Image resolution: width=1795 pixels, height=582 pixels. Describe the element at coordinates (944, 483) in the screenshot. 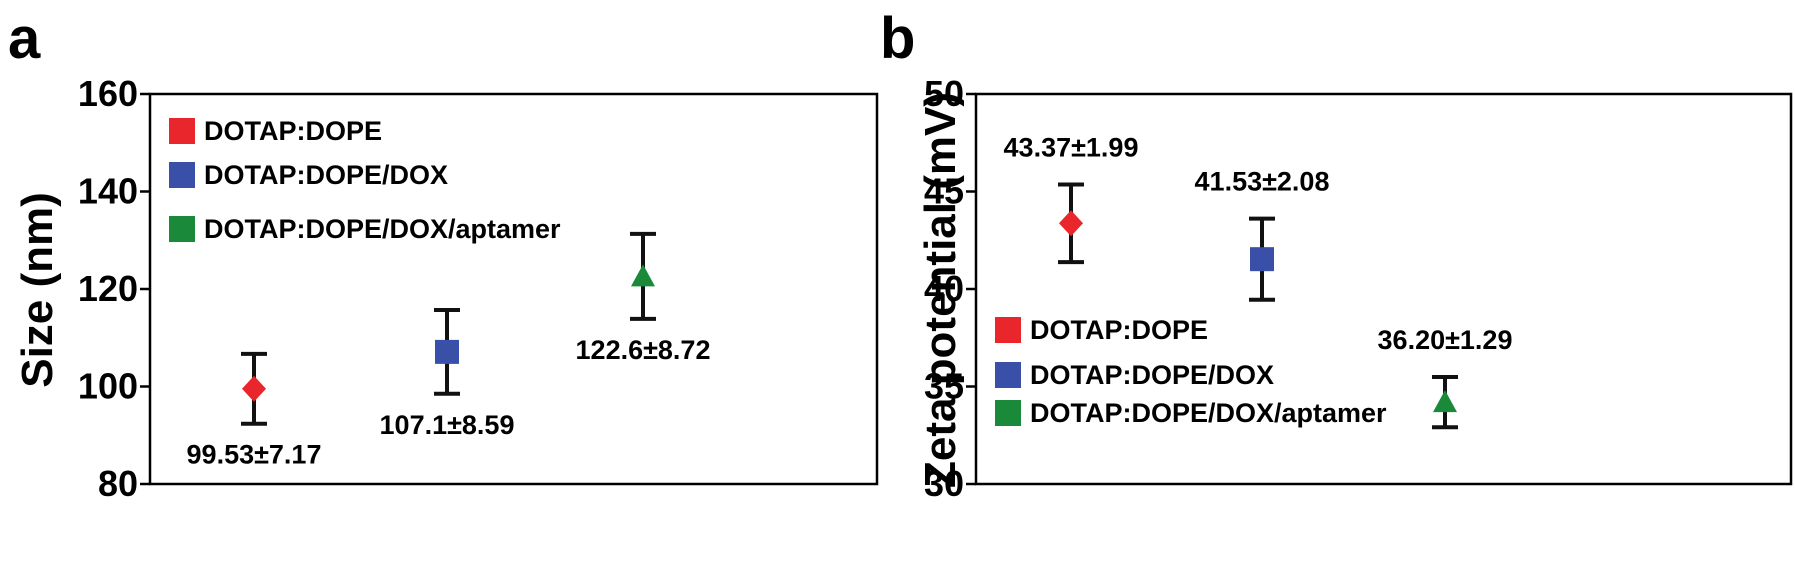

I see `y-tick-label: 30` at that location.